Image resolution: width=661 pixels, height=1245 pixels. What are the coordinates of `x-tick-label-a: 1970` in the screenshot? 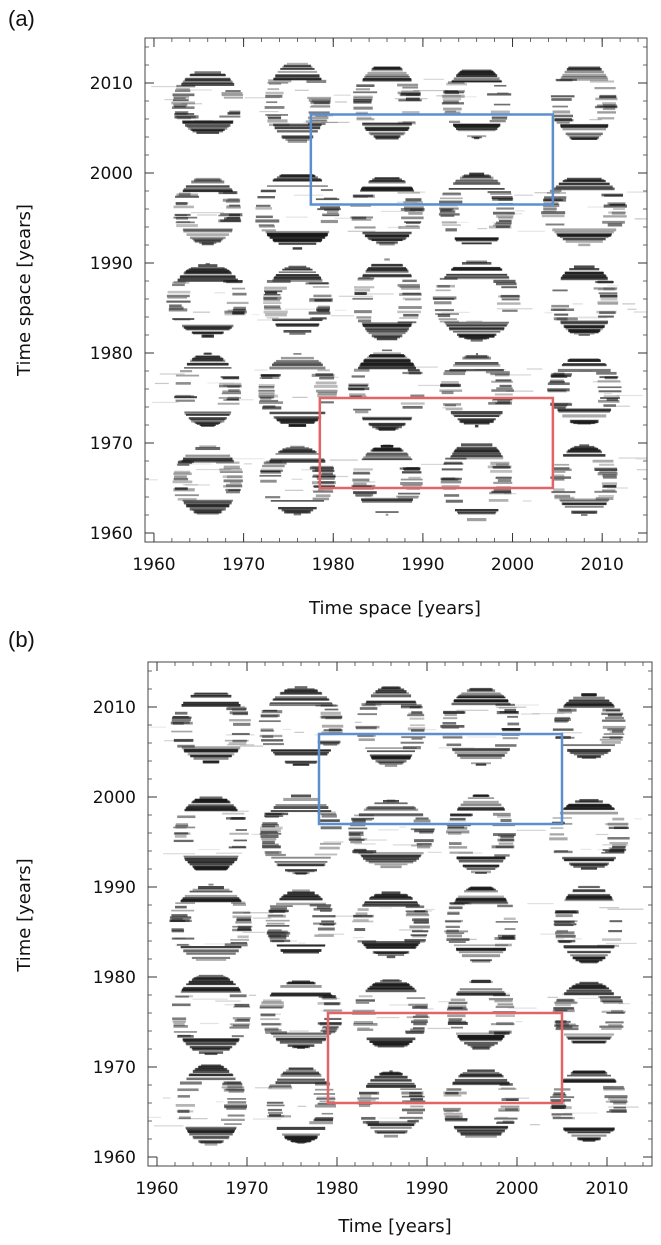 It's located at (243, 565).